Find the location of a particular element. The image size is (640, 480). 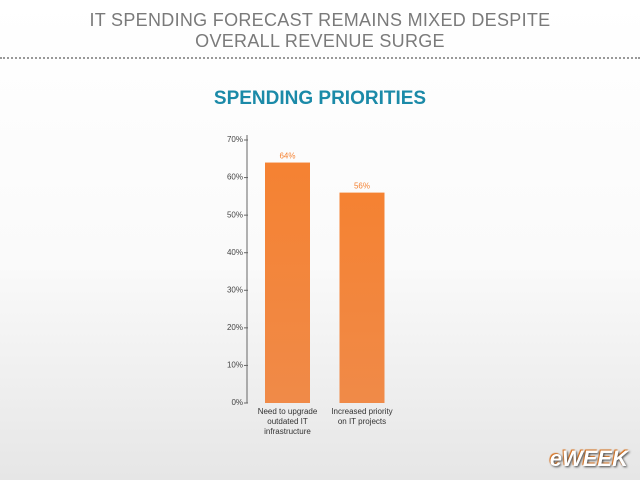

y-tick-label: 30% is located at coordinates (235, 289).